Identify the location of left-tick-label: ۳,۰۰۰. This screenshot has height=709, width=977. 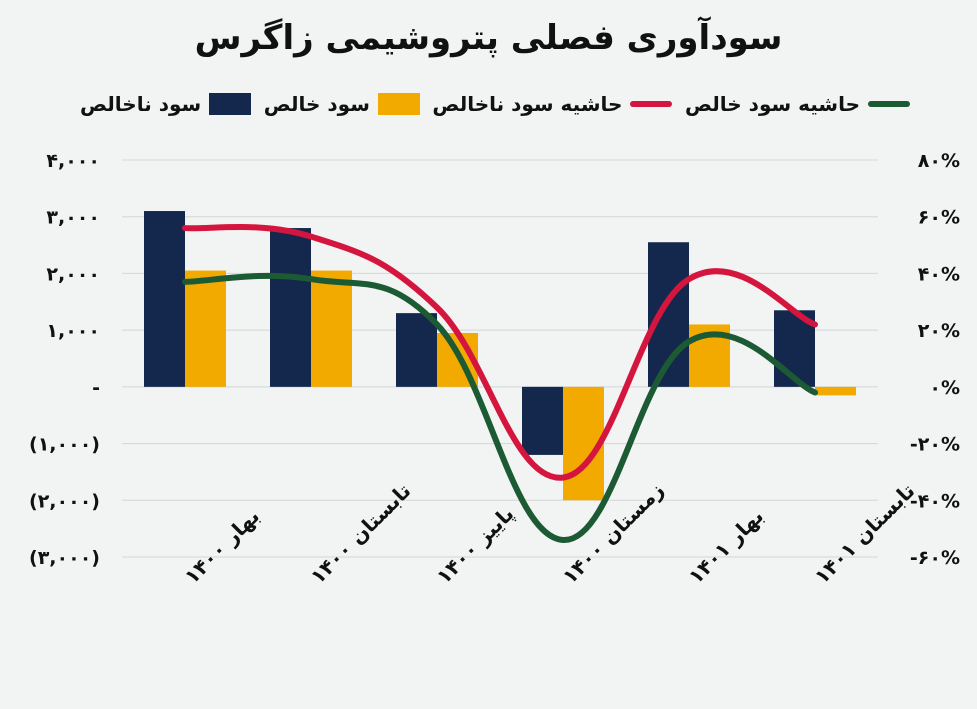
(73, 218).